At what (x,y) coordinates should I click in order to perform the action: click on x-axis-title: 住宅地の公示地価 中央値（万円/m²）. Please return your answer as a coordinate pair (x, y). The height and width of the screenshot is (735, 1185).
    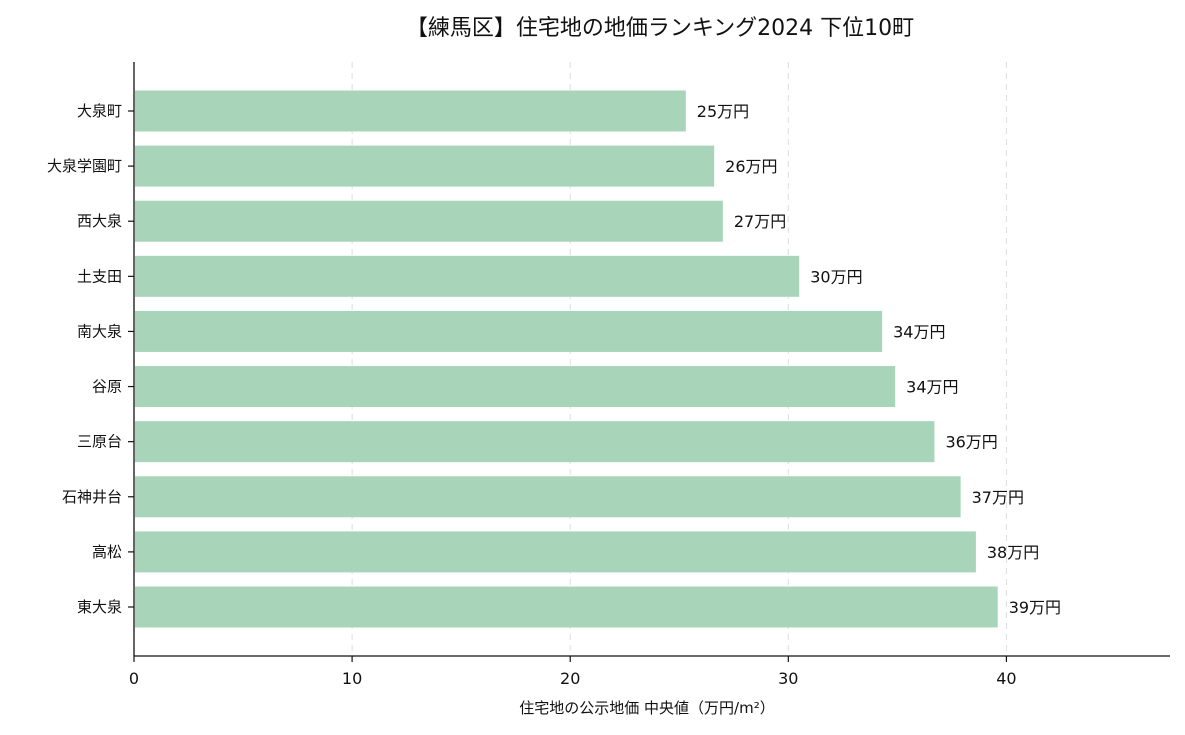
    Looking at the image, I should click on (646, 708).